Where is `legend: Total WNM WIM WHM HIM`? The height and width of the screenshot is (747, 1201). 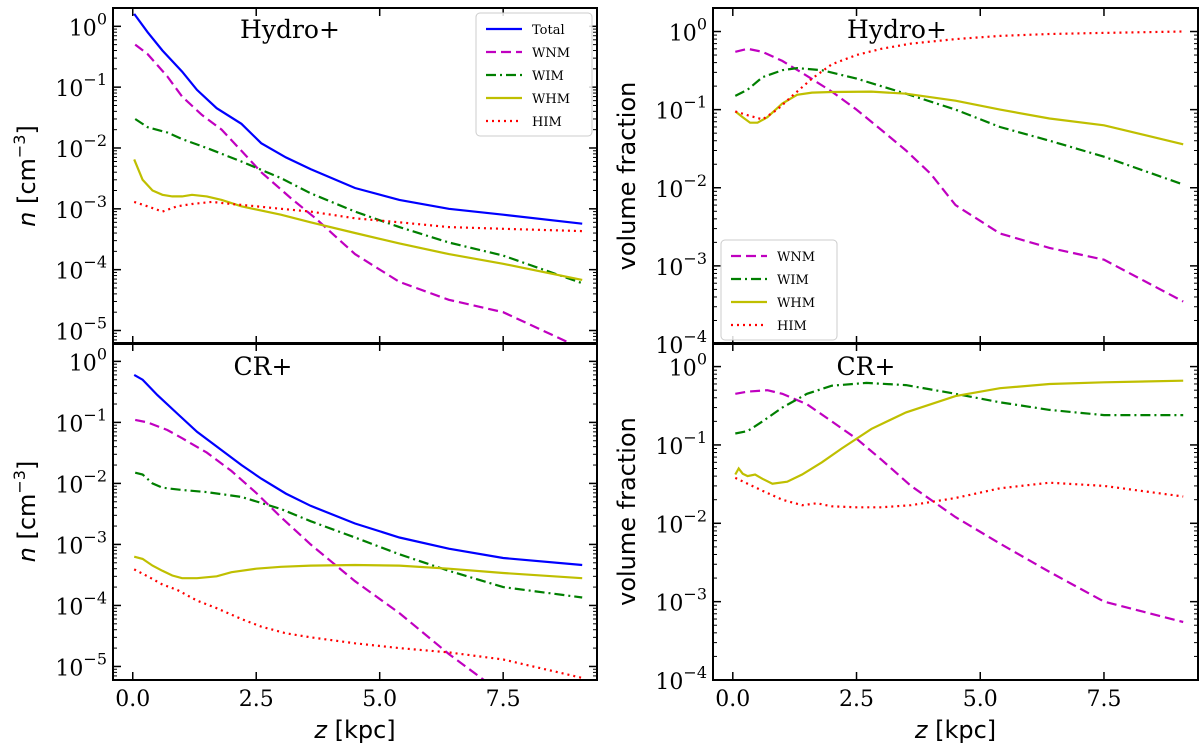
legend: Total WNM WIM WHM HIM is located at coordinates (534, 74).